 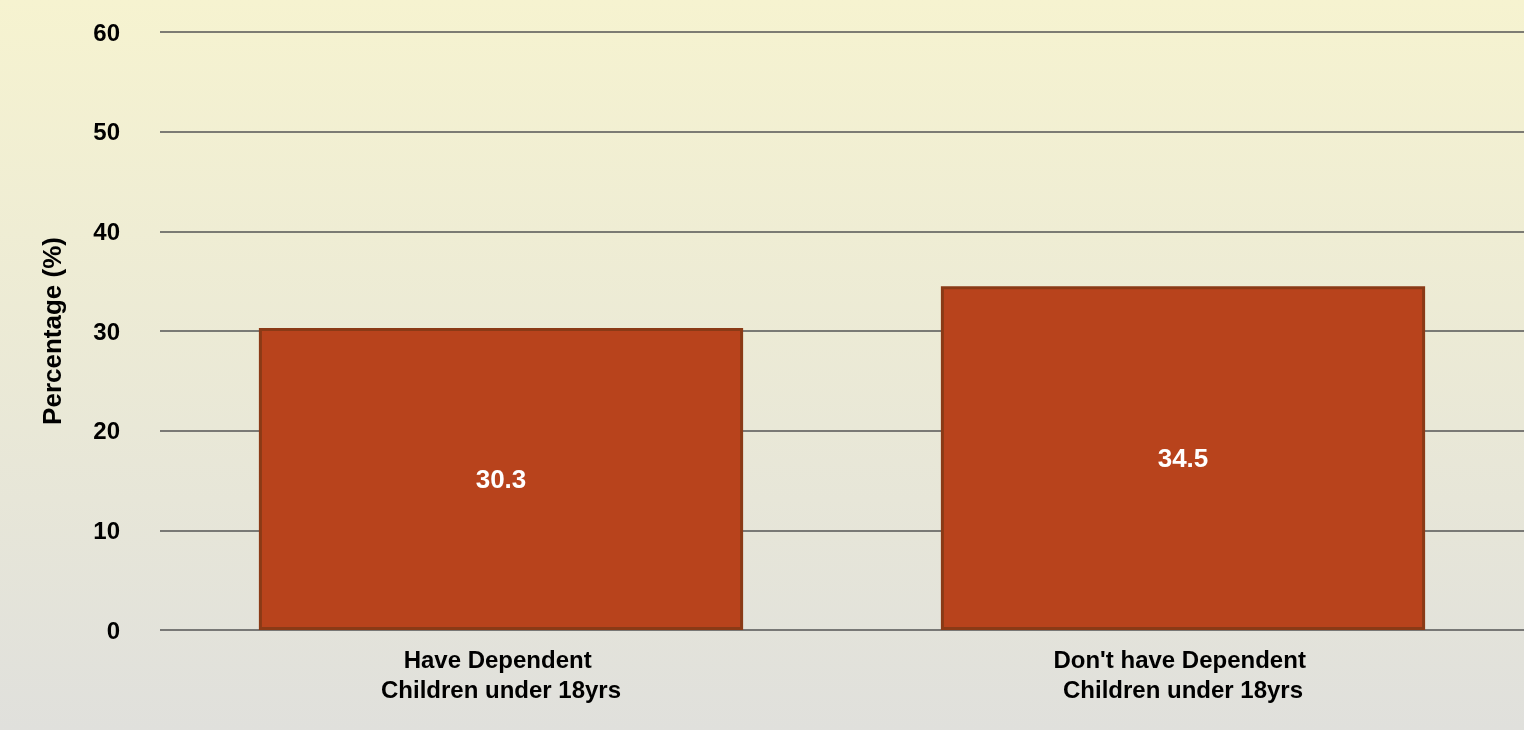 What do you see at coordinates (106, 431) in the screenshot?
I see `y-tick-label: 20` at bounding box center [106, 431].